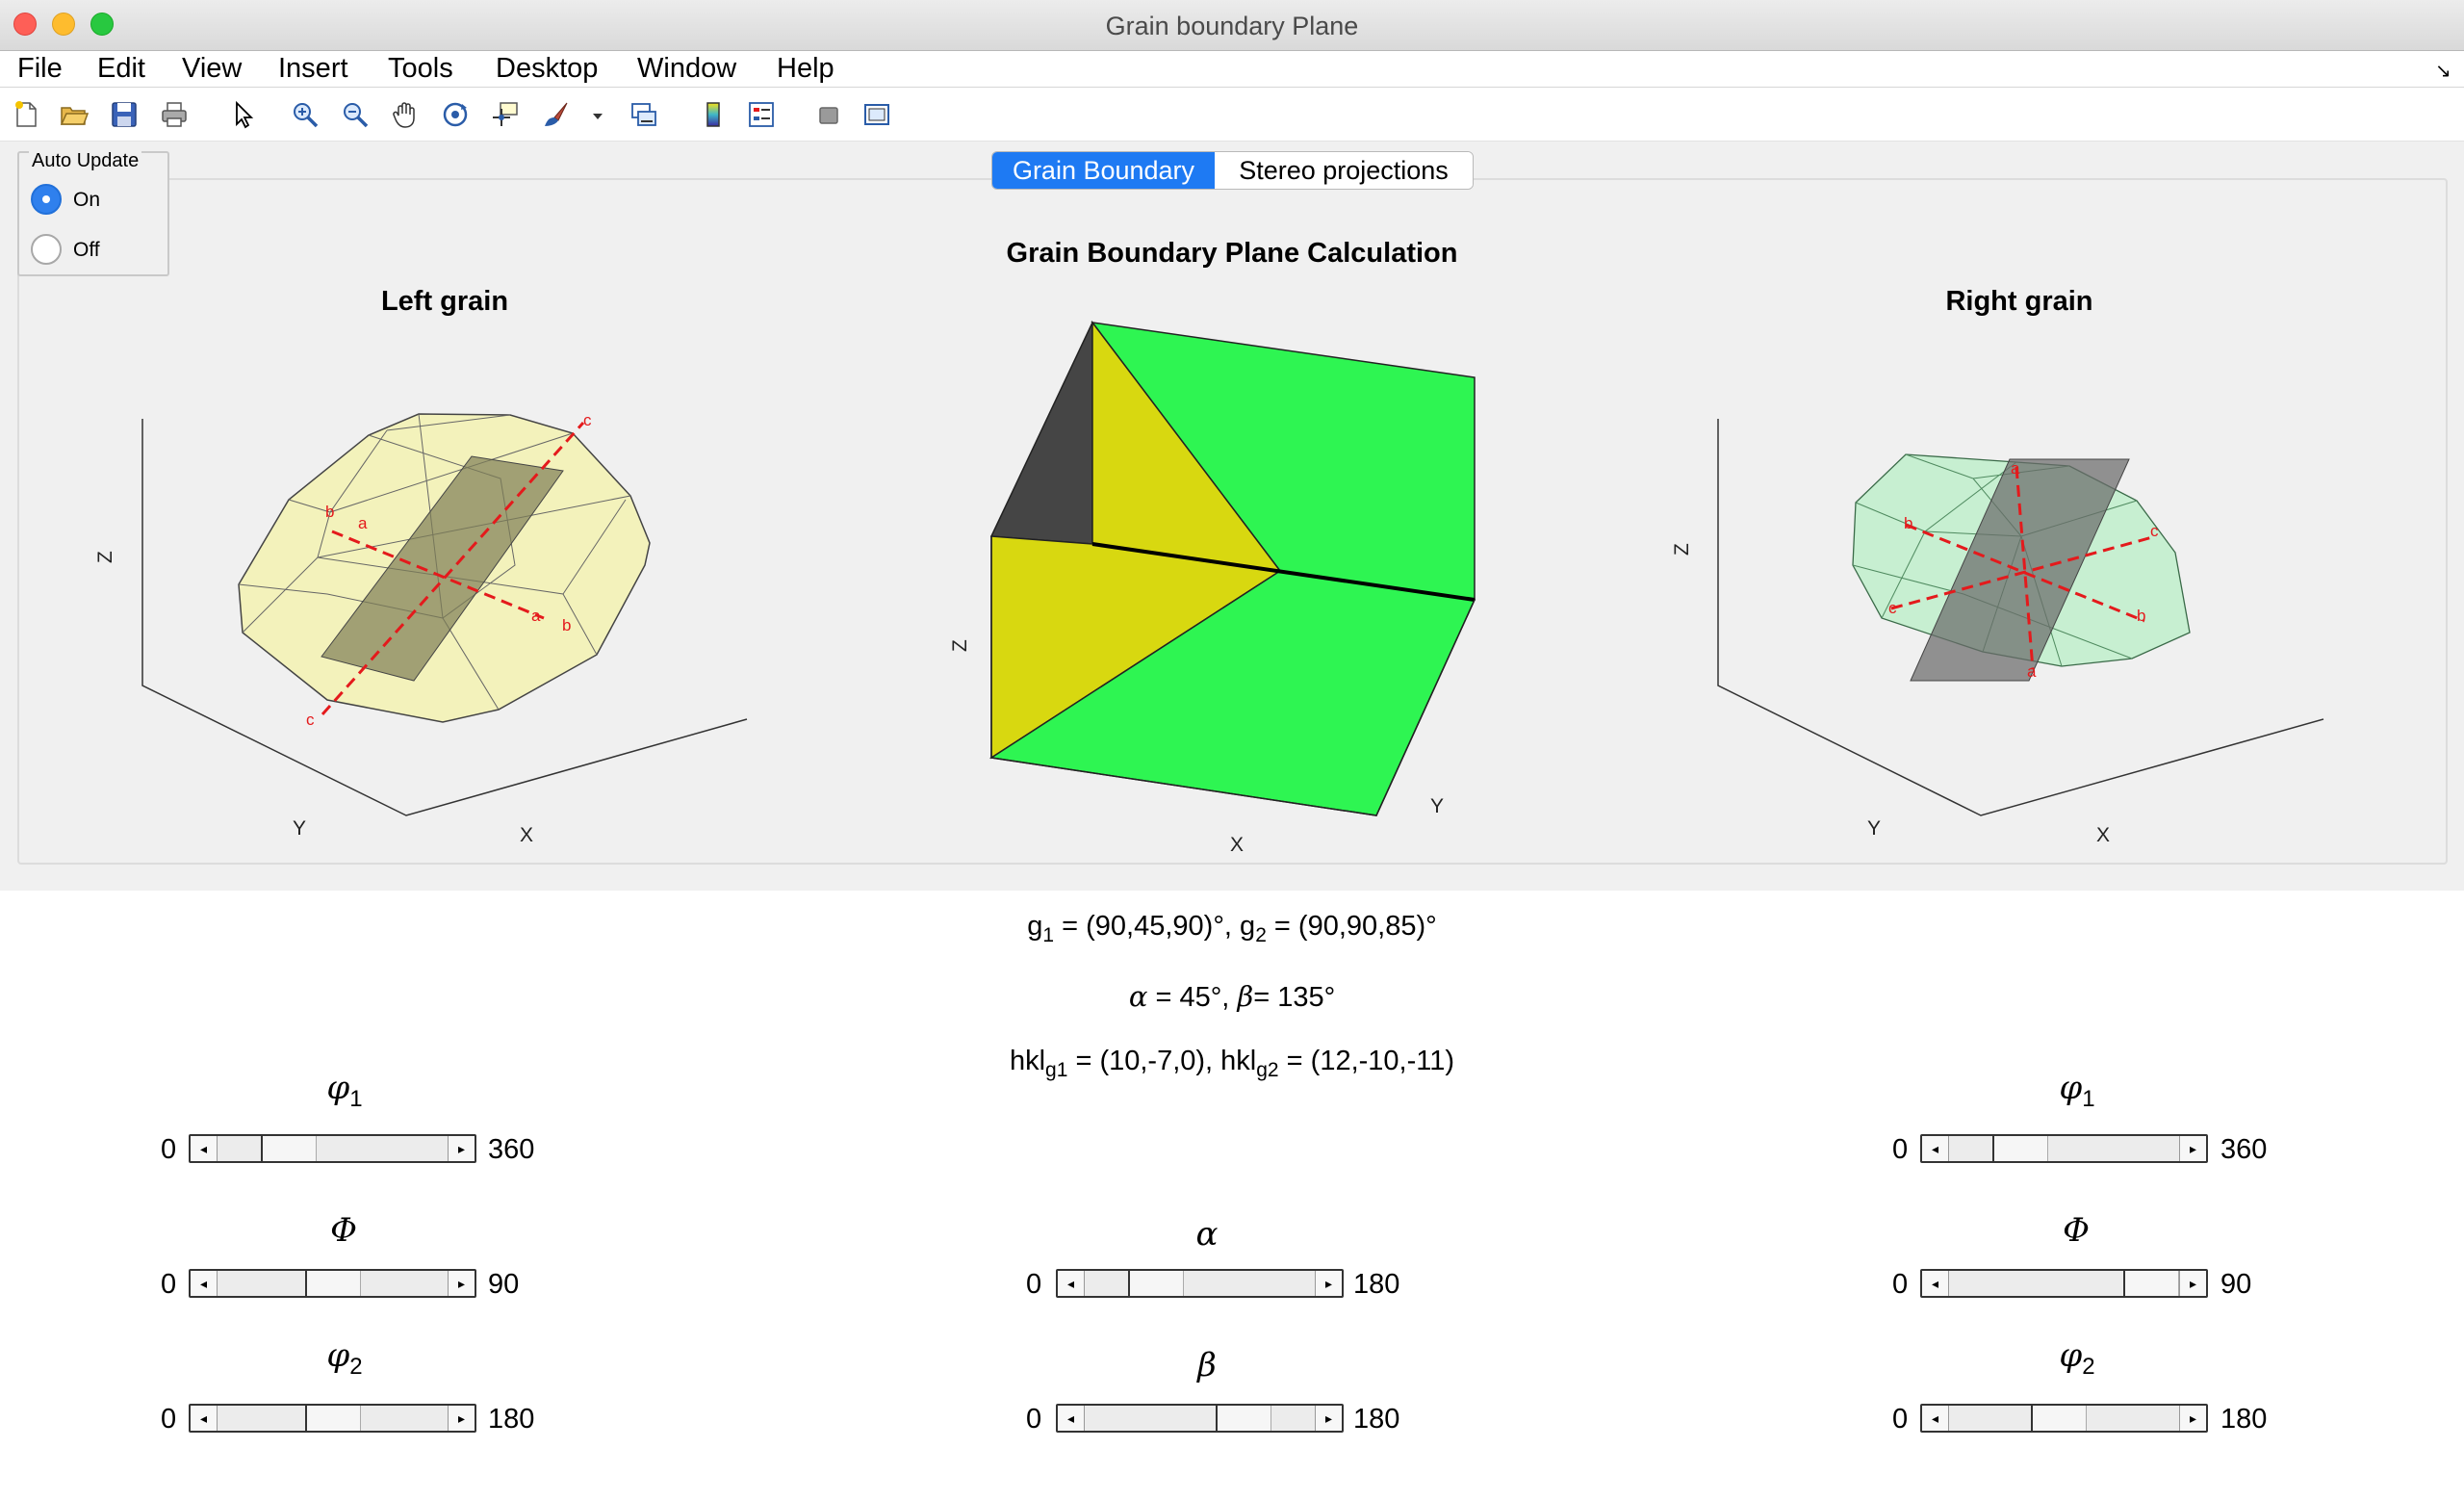 The width and height of the screenshot is (2464, 1500). Describe the element at coordinates (46, 249) in the screenshot. I see `radio-off` at that location.